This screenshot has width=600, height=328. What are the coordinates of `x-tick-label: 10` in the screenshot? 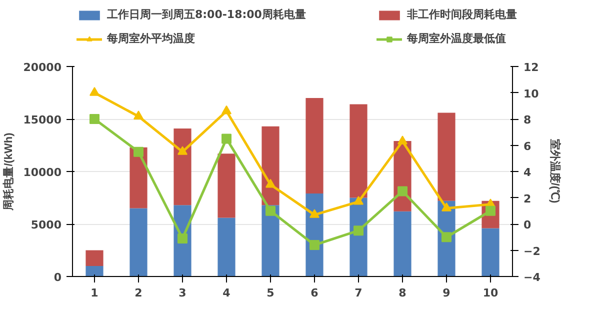 It's located at (490, 293).